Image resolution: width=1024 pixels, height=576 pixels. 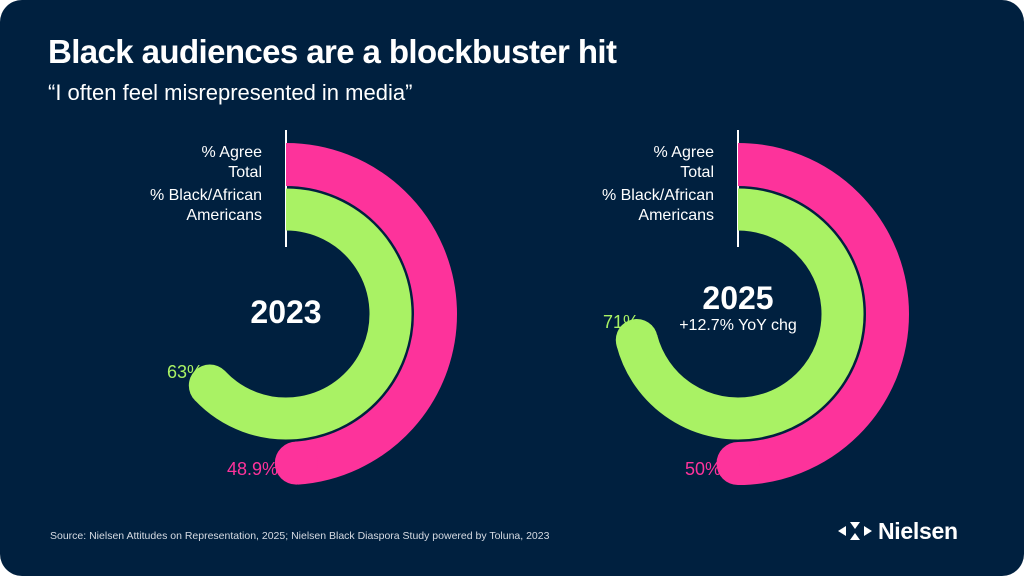 I want to click on chart-2023-total-value: 48.9%, so click(x=253, y=469).